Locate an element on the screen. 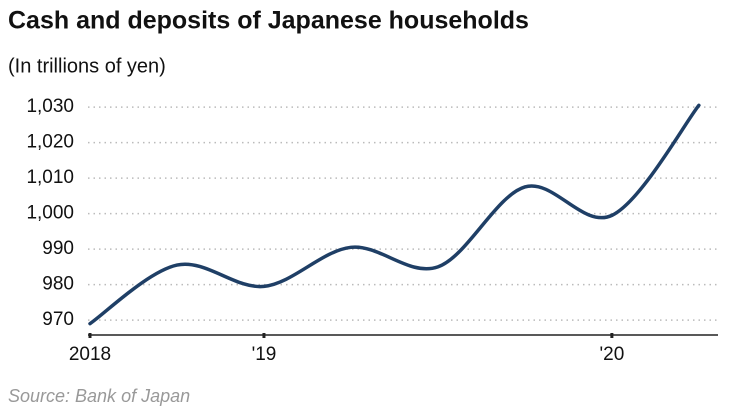 The height and width of the screenshot is (411, 733). y-tick-label: 1,020 is located at coordinates (50, 142).